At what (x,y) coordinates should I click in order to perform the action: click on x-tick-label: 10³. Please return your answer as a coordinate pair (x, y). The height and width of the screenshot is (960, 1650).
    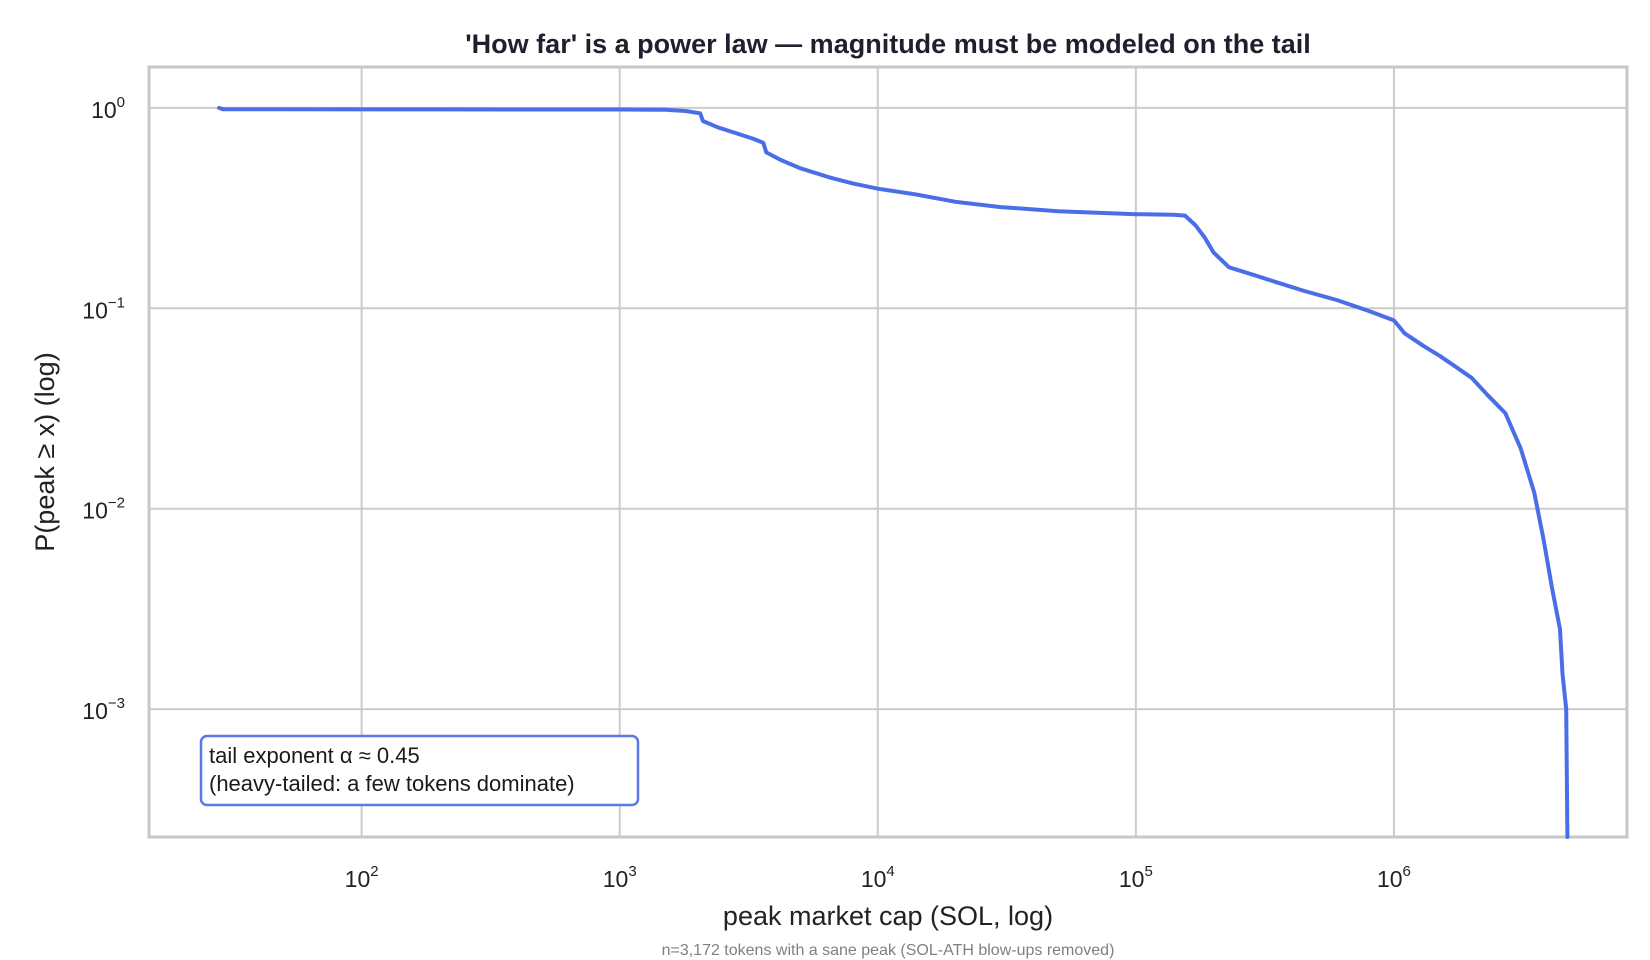
    Looking at the image, I should click on (620, 877).